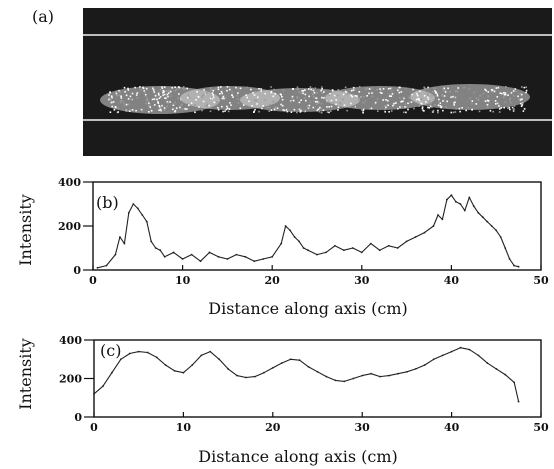  I want to click on panel-c-xlabel: Distance along axis (cm), so click(297, 456).